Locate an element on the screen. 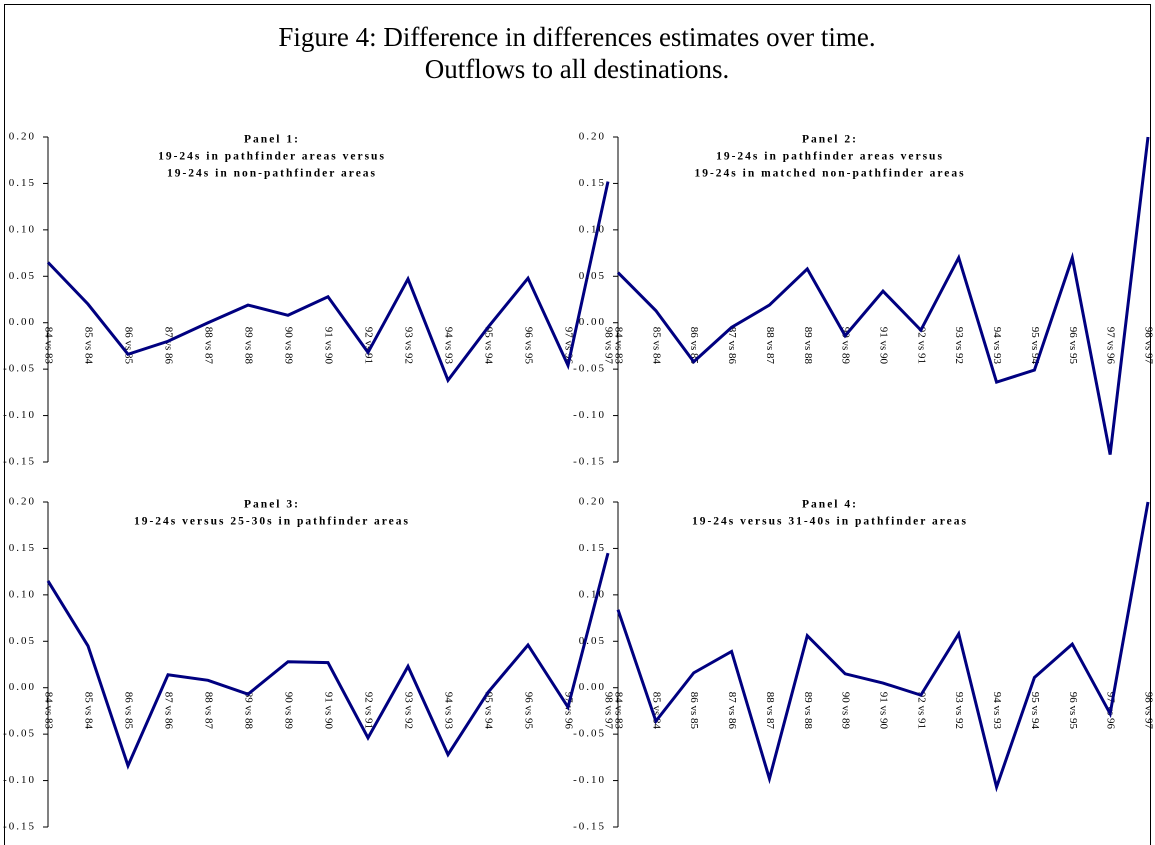  panel-title: Panel 4: is located at coordinates (830, 505).